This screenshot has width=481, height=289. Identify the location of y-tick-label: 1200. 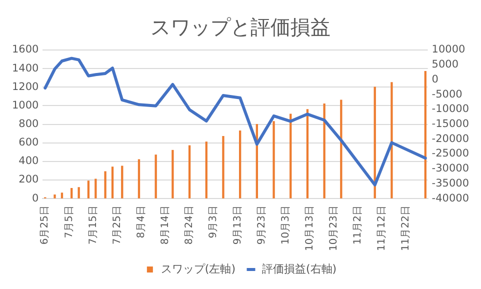
(25, 86).